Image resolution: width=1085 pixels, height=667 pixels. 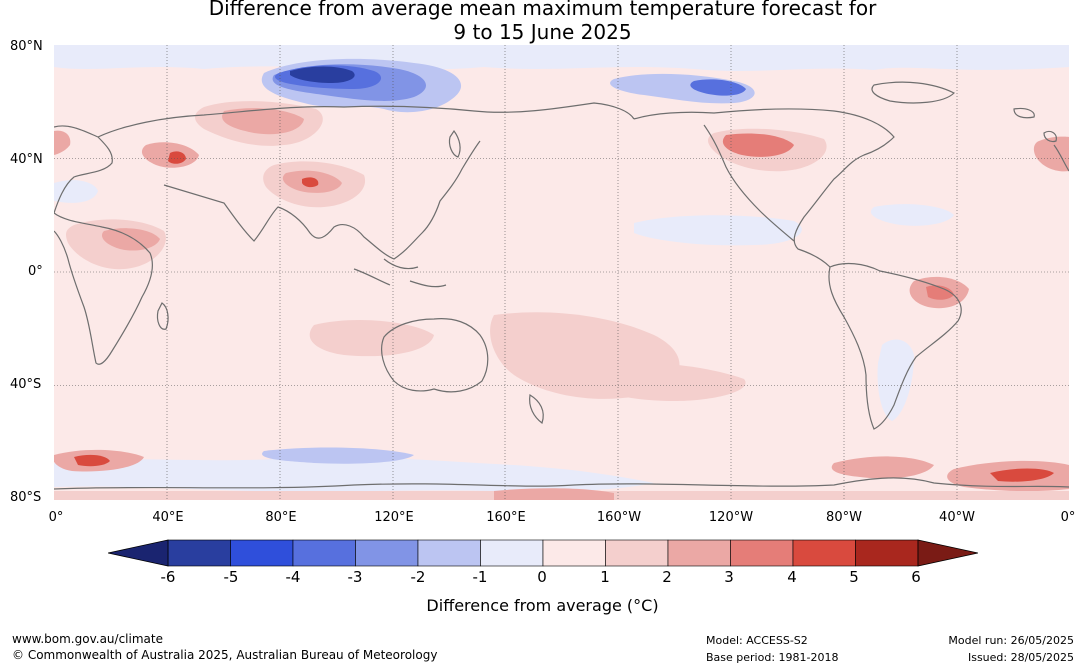 What do you see at coordinates (1020, 657) in the screenshot?
I see `footer-issued: Issued: 28/05/2025` at bounding box center [1020, 657].